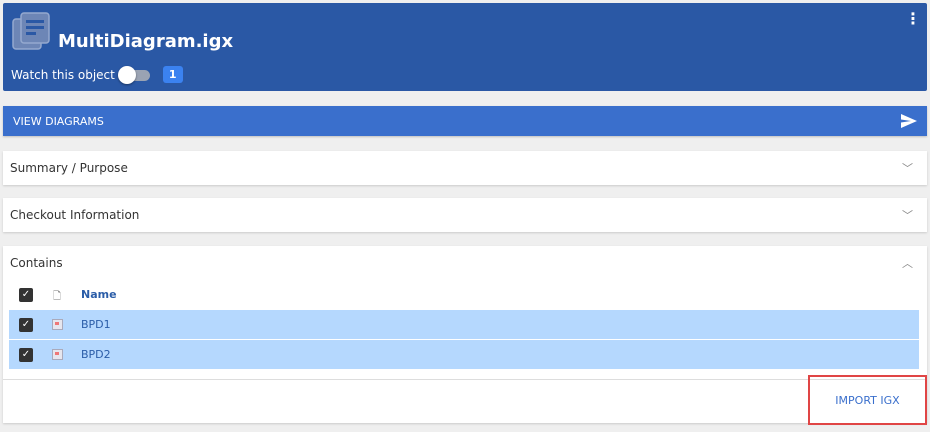 Image resolution: width=930 pixels, height=432 pixels. Describe the element at coordinates (36, 263) in the screenshot. I see `contains-title: Contains` at that location.